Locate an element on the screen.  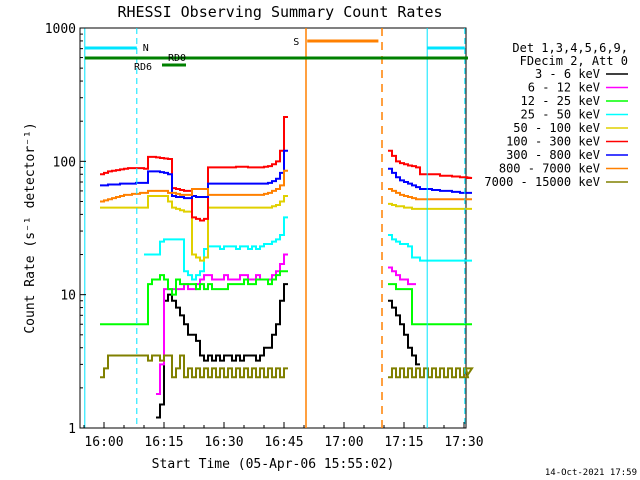
x-tick-label: 17:15 is located at coordinates (403, 442).